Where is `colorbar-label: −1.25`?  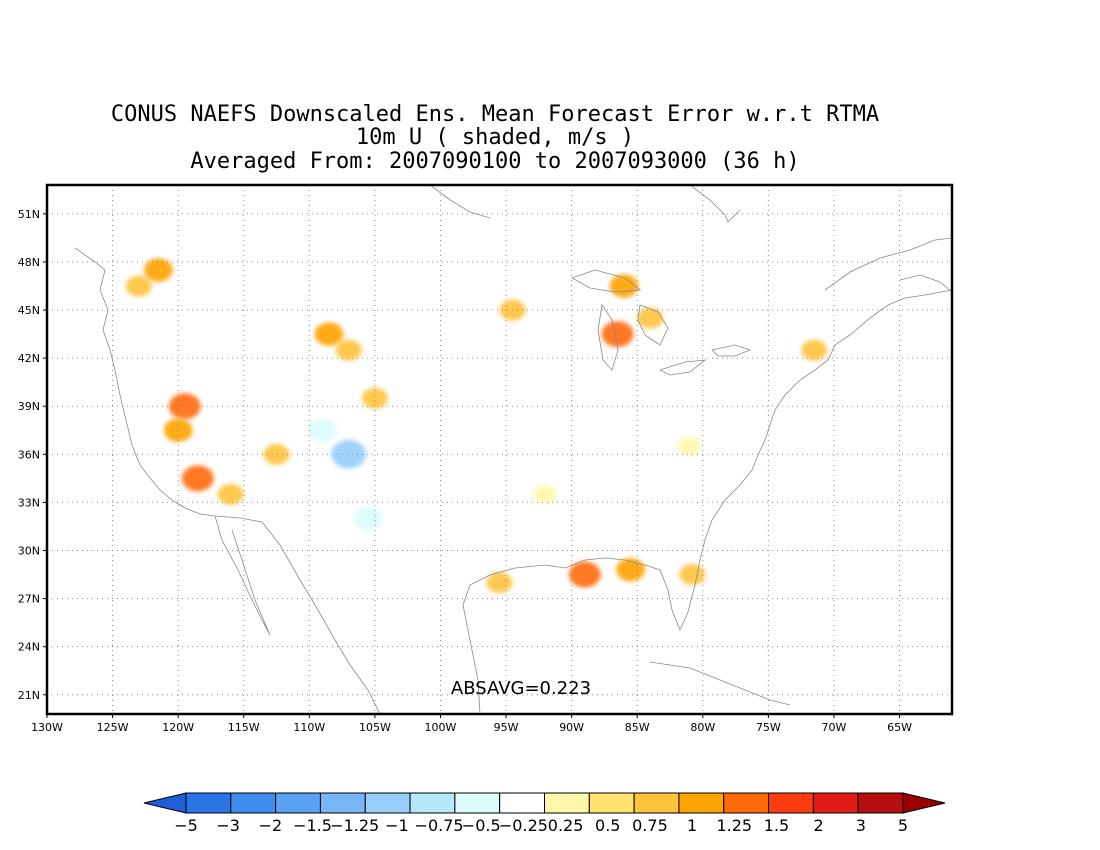 colorbar-label: −1.25 is located at coordinates (354, 825).